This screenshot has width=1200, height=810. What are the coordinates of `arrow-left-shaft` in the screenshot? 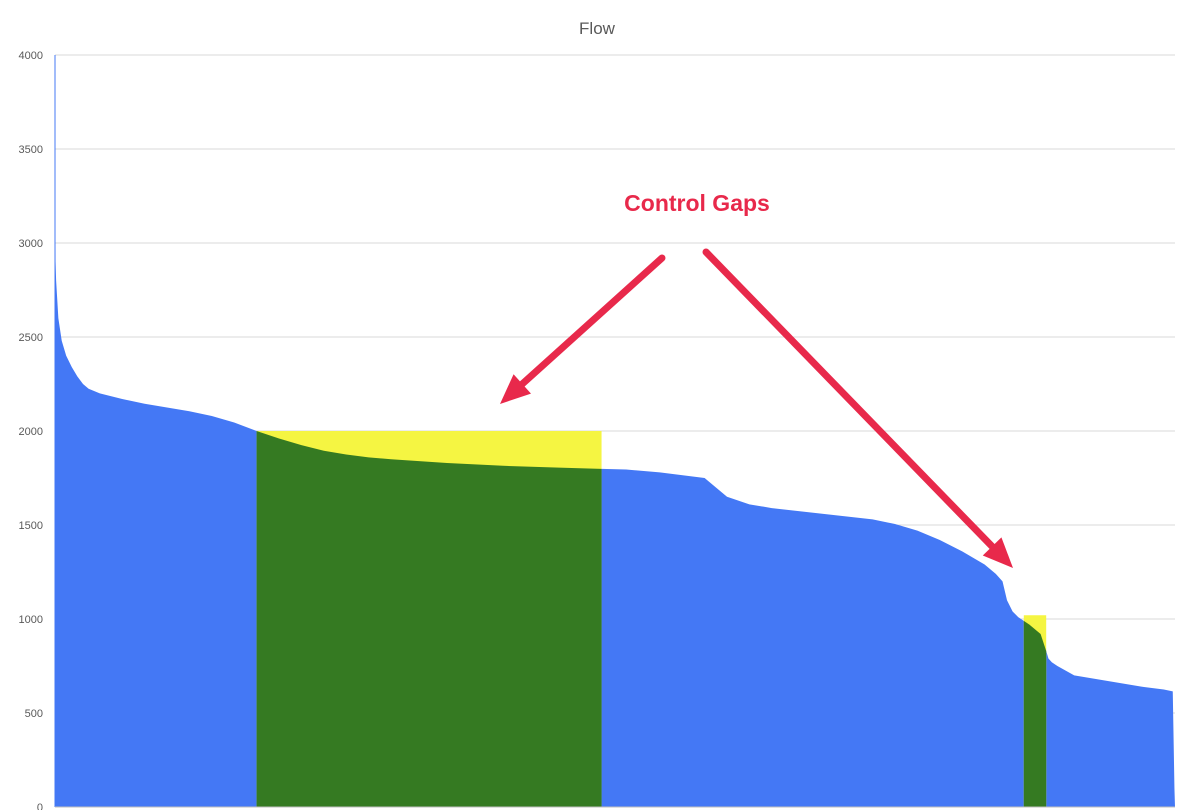 It's located at (592, 321).